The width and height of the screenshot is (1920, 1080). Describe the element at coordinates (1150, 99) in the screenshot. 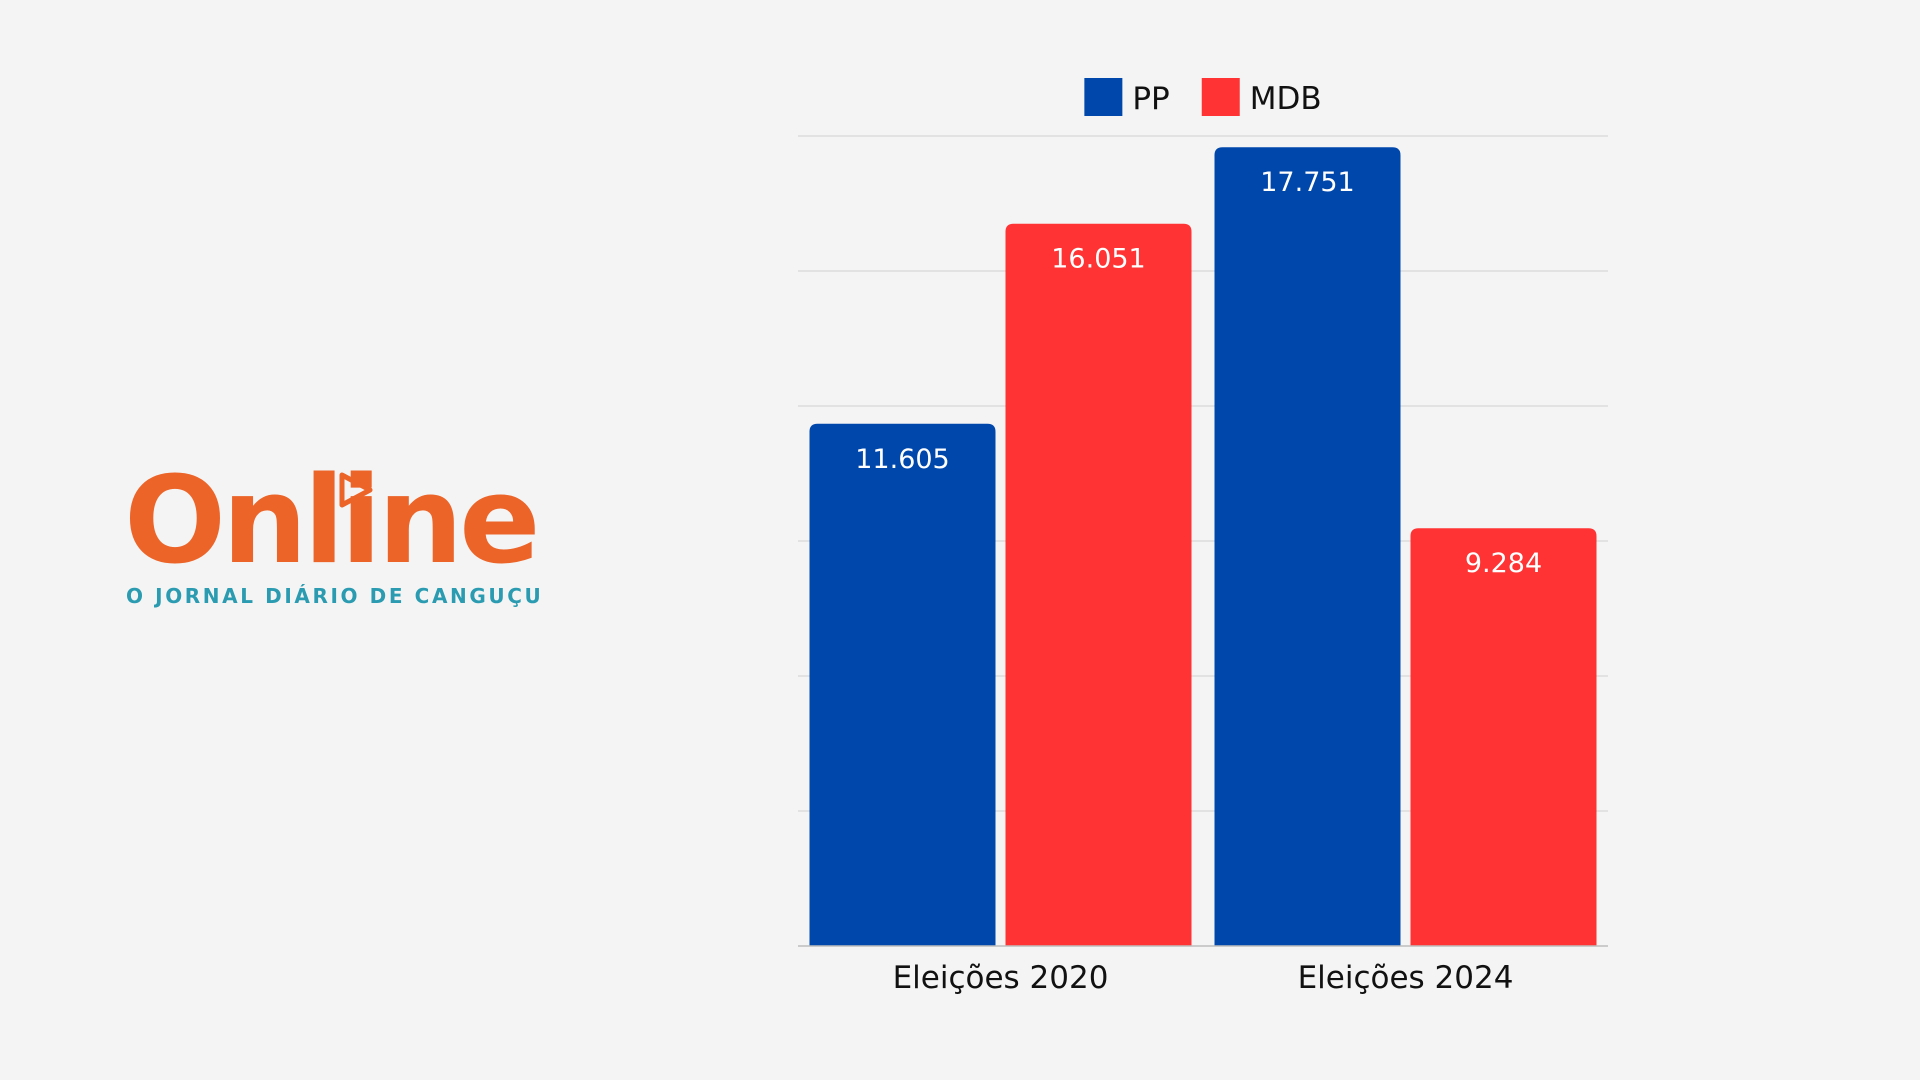

I see `legend-label-pp: PP` at that location.